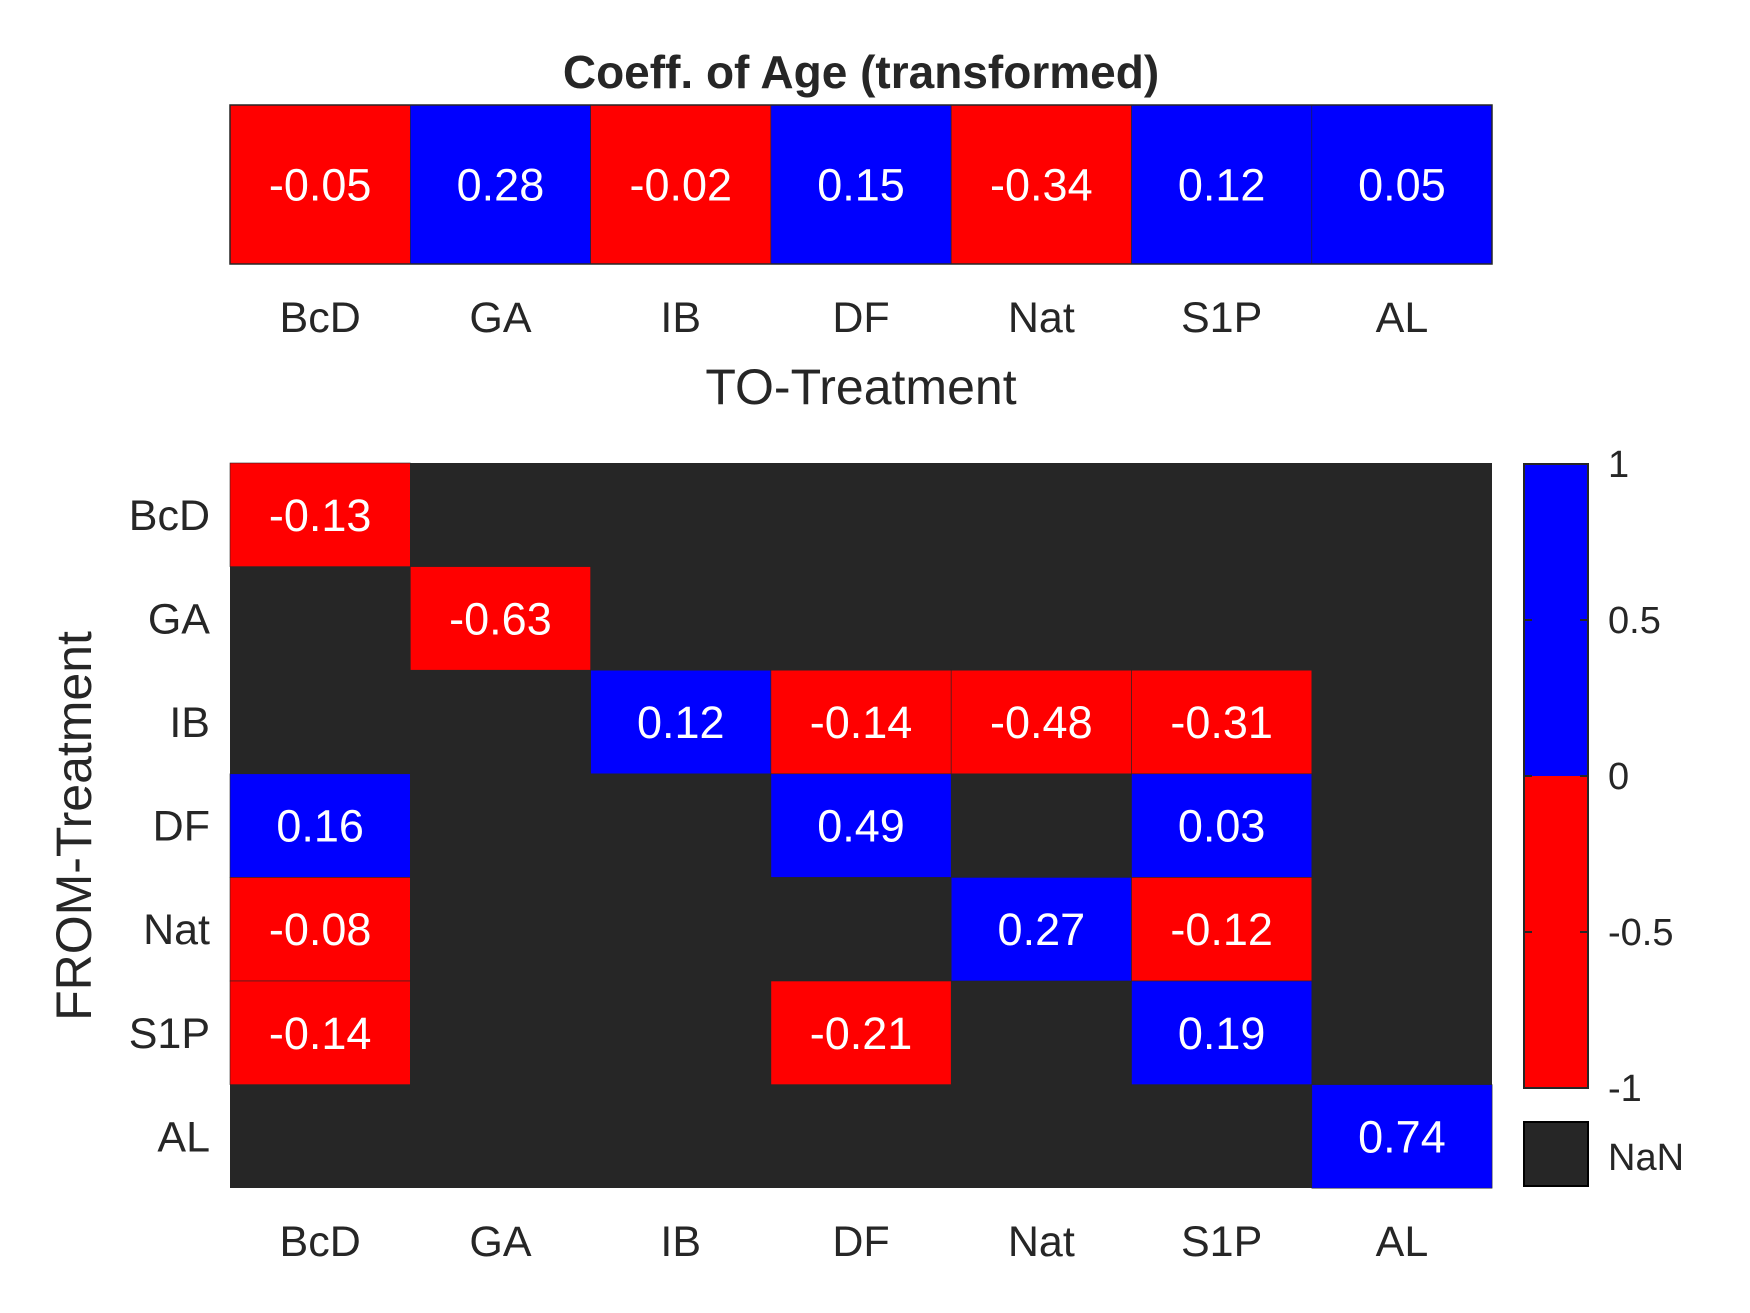 The height and width of the screenshot is (1313, 1750). What do you see at coordinates (1402, 318) in the screenshot?
I see `top-x-tick-label: AL` at bounding box center [1402, 318].